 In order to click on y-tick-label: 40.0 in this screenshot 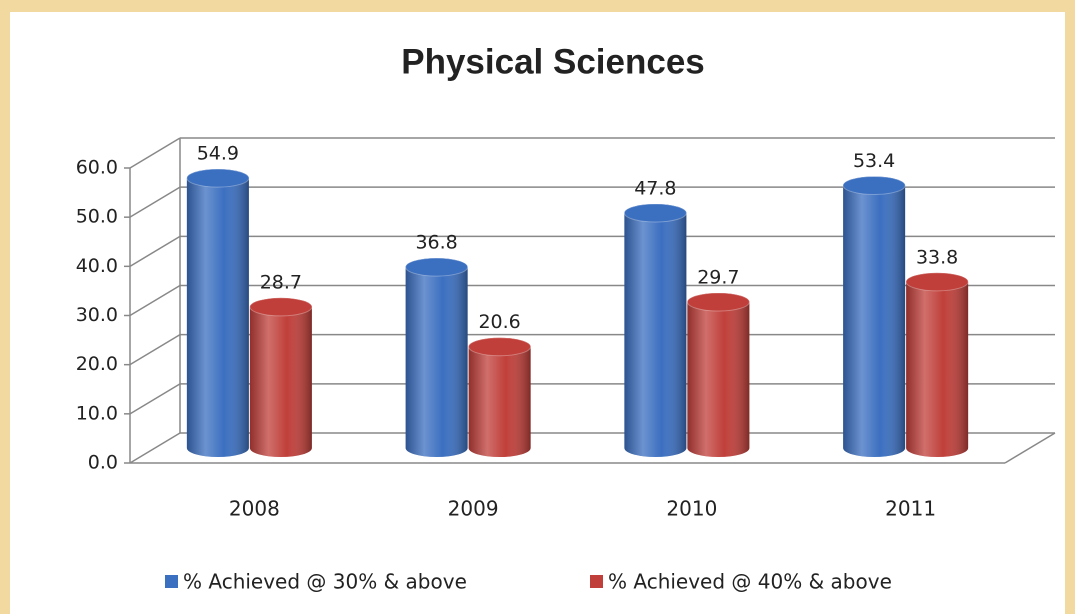, I will do `click(97, 266)`.